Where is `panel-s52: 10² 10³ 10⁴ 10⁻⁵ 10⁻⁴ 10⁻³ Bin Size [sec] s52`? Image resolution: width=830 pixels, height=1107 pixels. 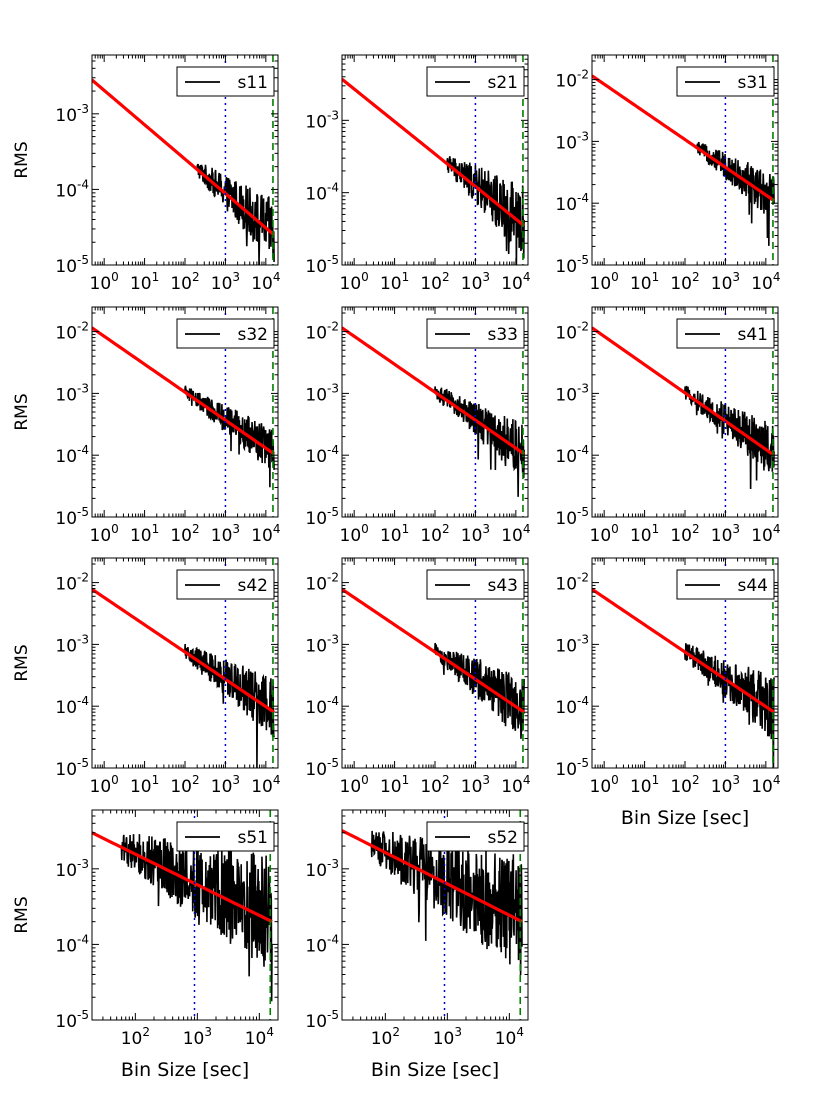
panel-s52: 10² 10³ 10⁴ 10⁻⁵ 10⁻⁴ 10⁻³ Bin Size [sec] s52 is located at coordinates (417, 945).